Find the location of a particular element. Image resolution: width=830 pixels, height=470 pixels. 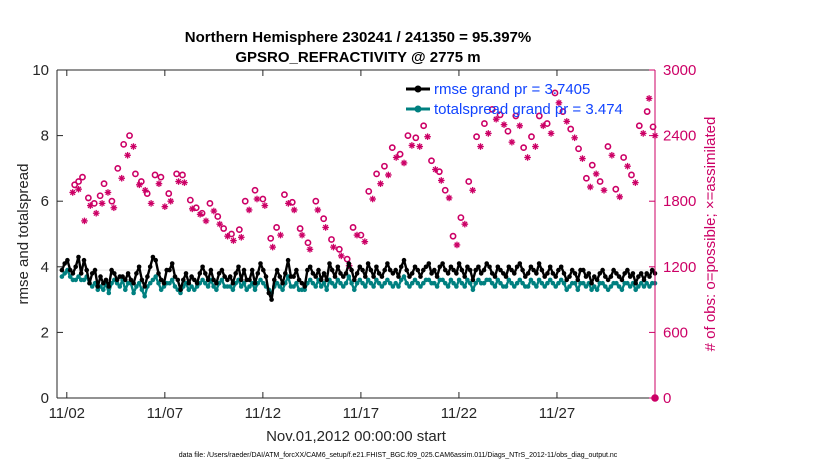

legend-rmse-marker is located at coordinates (418, 89).